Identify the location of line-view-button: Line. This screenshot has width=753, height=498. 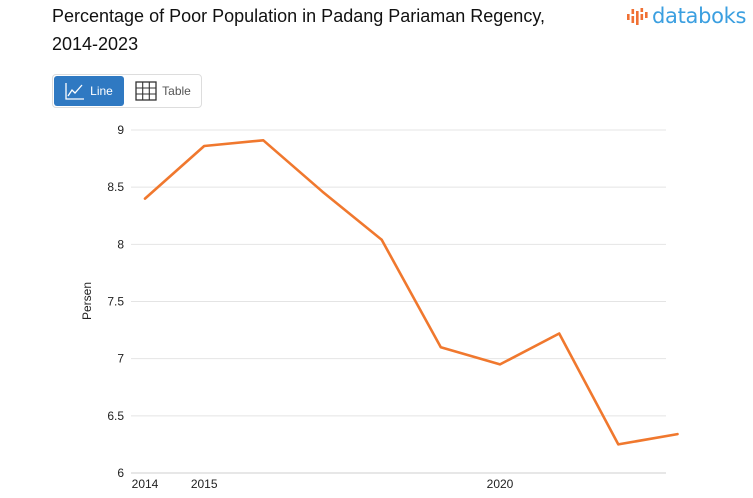
(89, 91).